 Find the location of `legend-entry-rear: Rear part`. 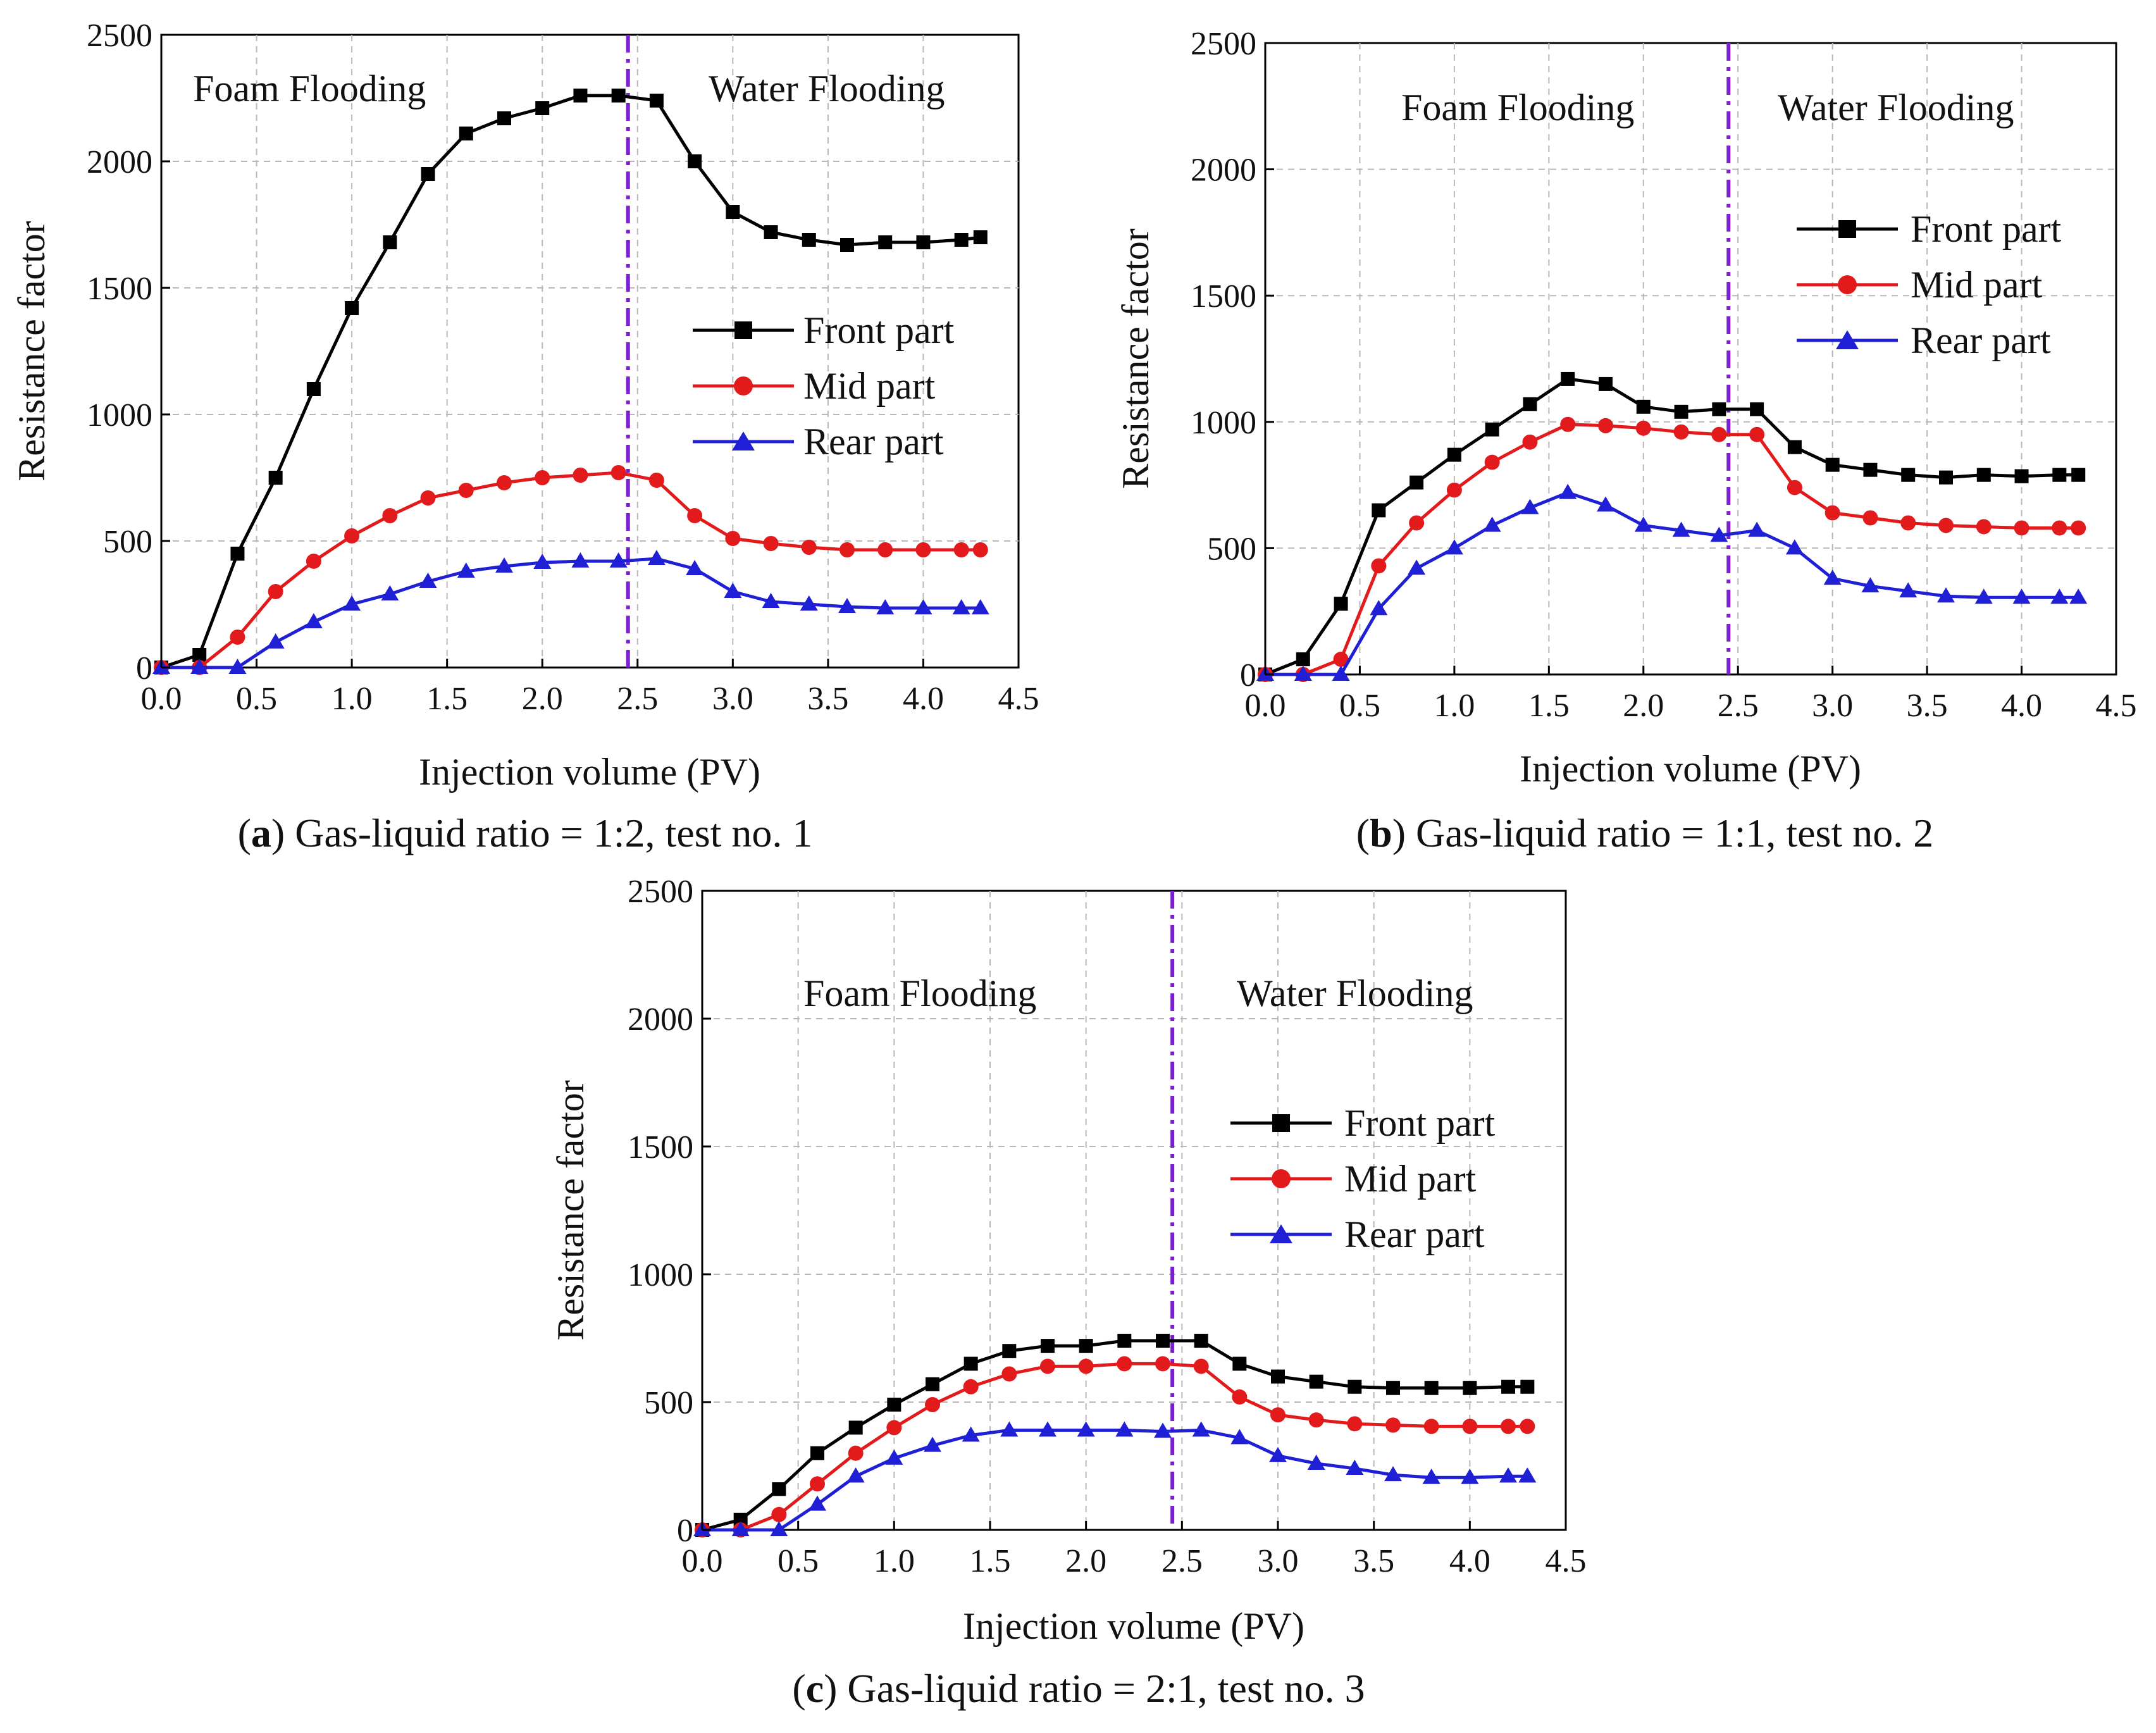

legend-entry-rear: Rear part is located at coordinates (1357, 1234).